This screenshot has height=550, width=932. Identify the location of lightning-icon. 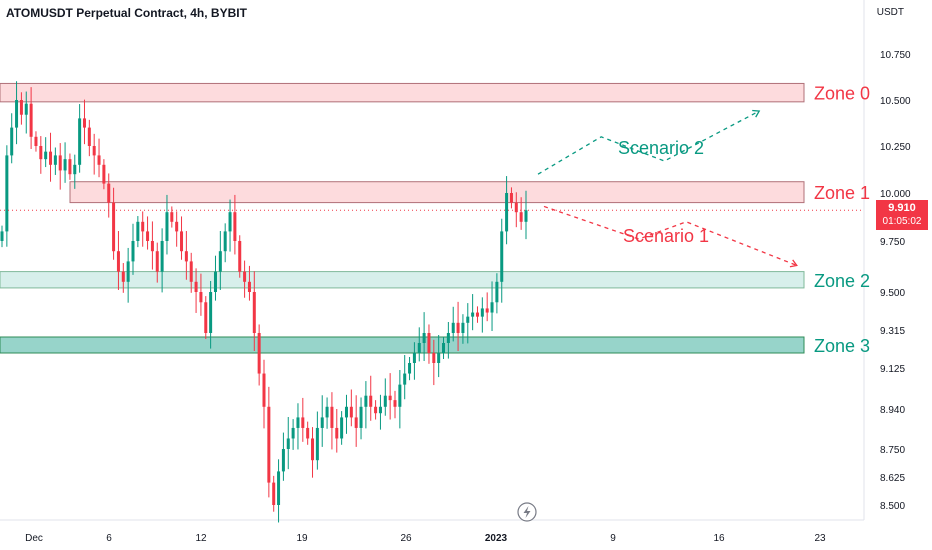
(527, 512).